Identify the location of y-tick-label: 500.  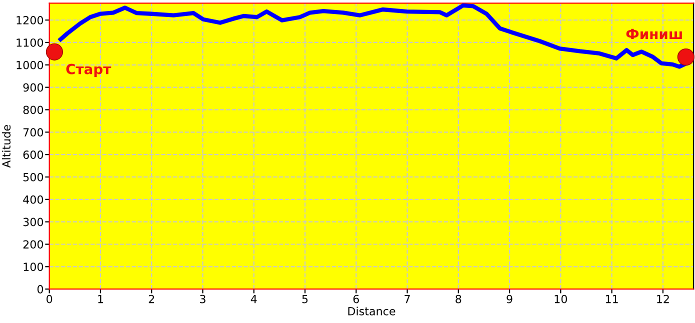
(33, 177).